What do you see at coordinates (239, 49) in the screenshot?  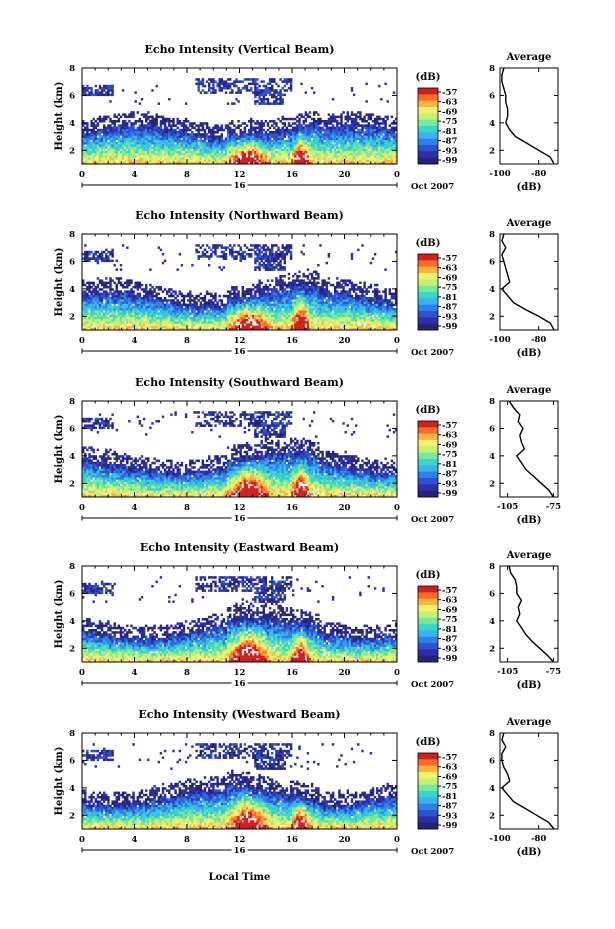 I see `panel-title: Echo Intensity (Vertical Beam)` at bounding box center [239, 49].